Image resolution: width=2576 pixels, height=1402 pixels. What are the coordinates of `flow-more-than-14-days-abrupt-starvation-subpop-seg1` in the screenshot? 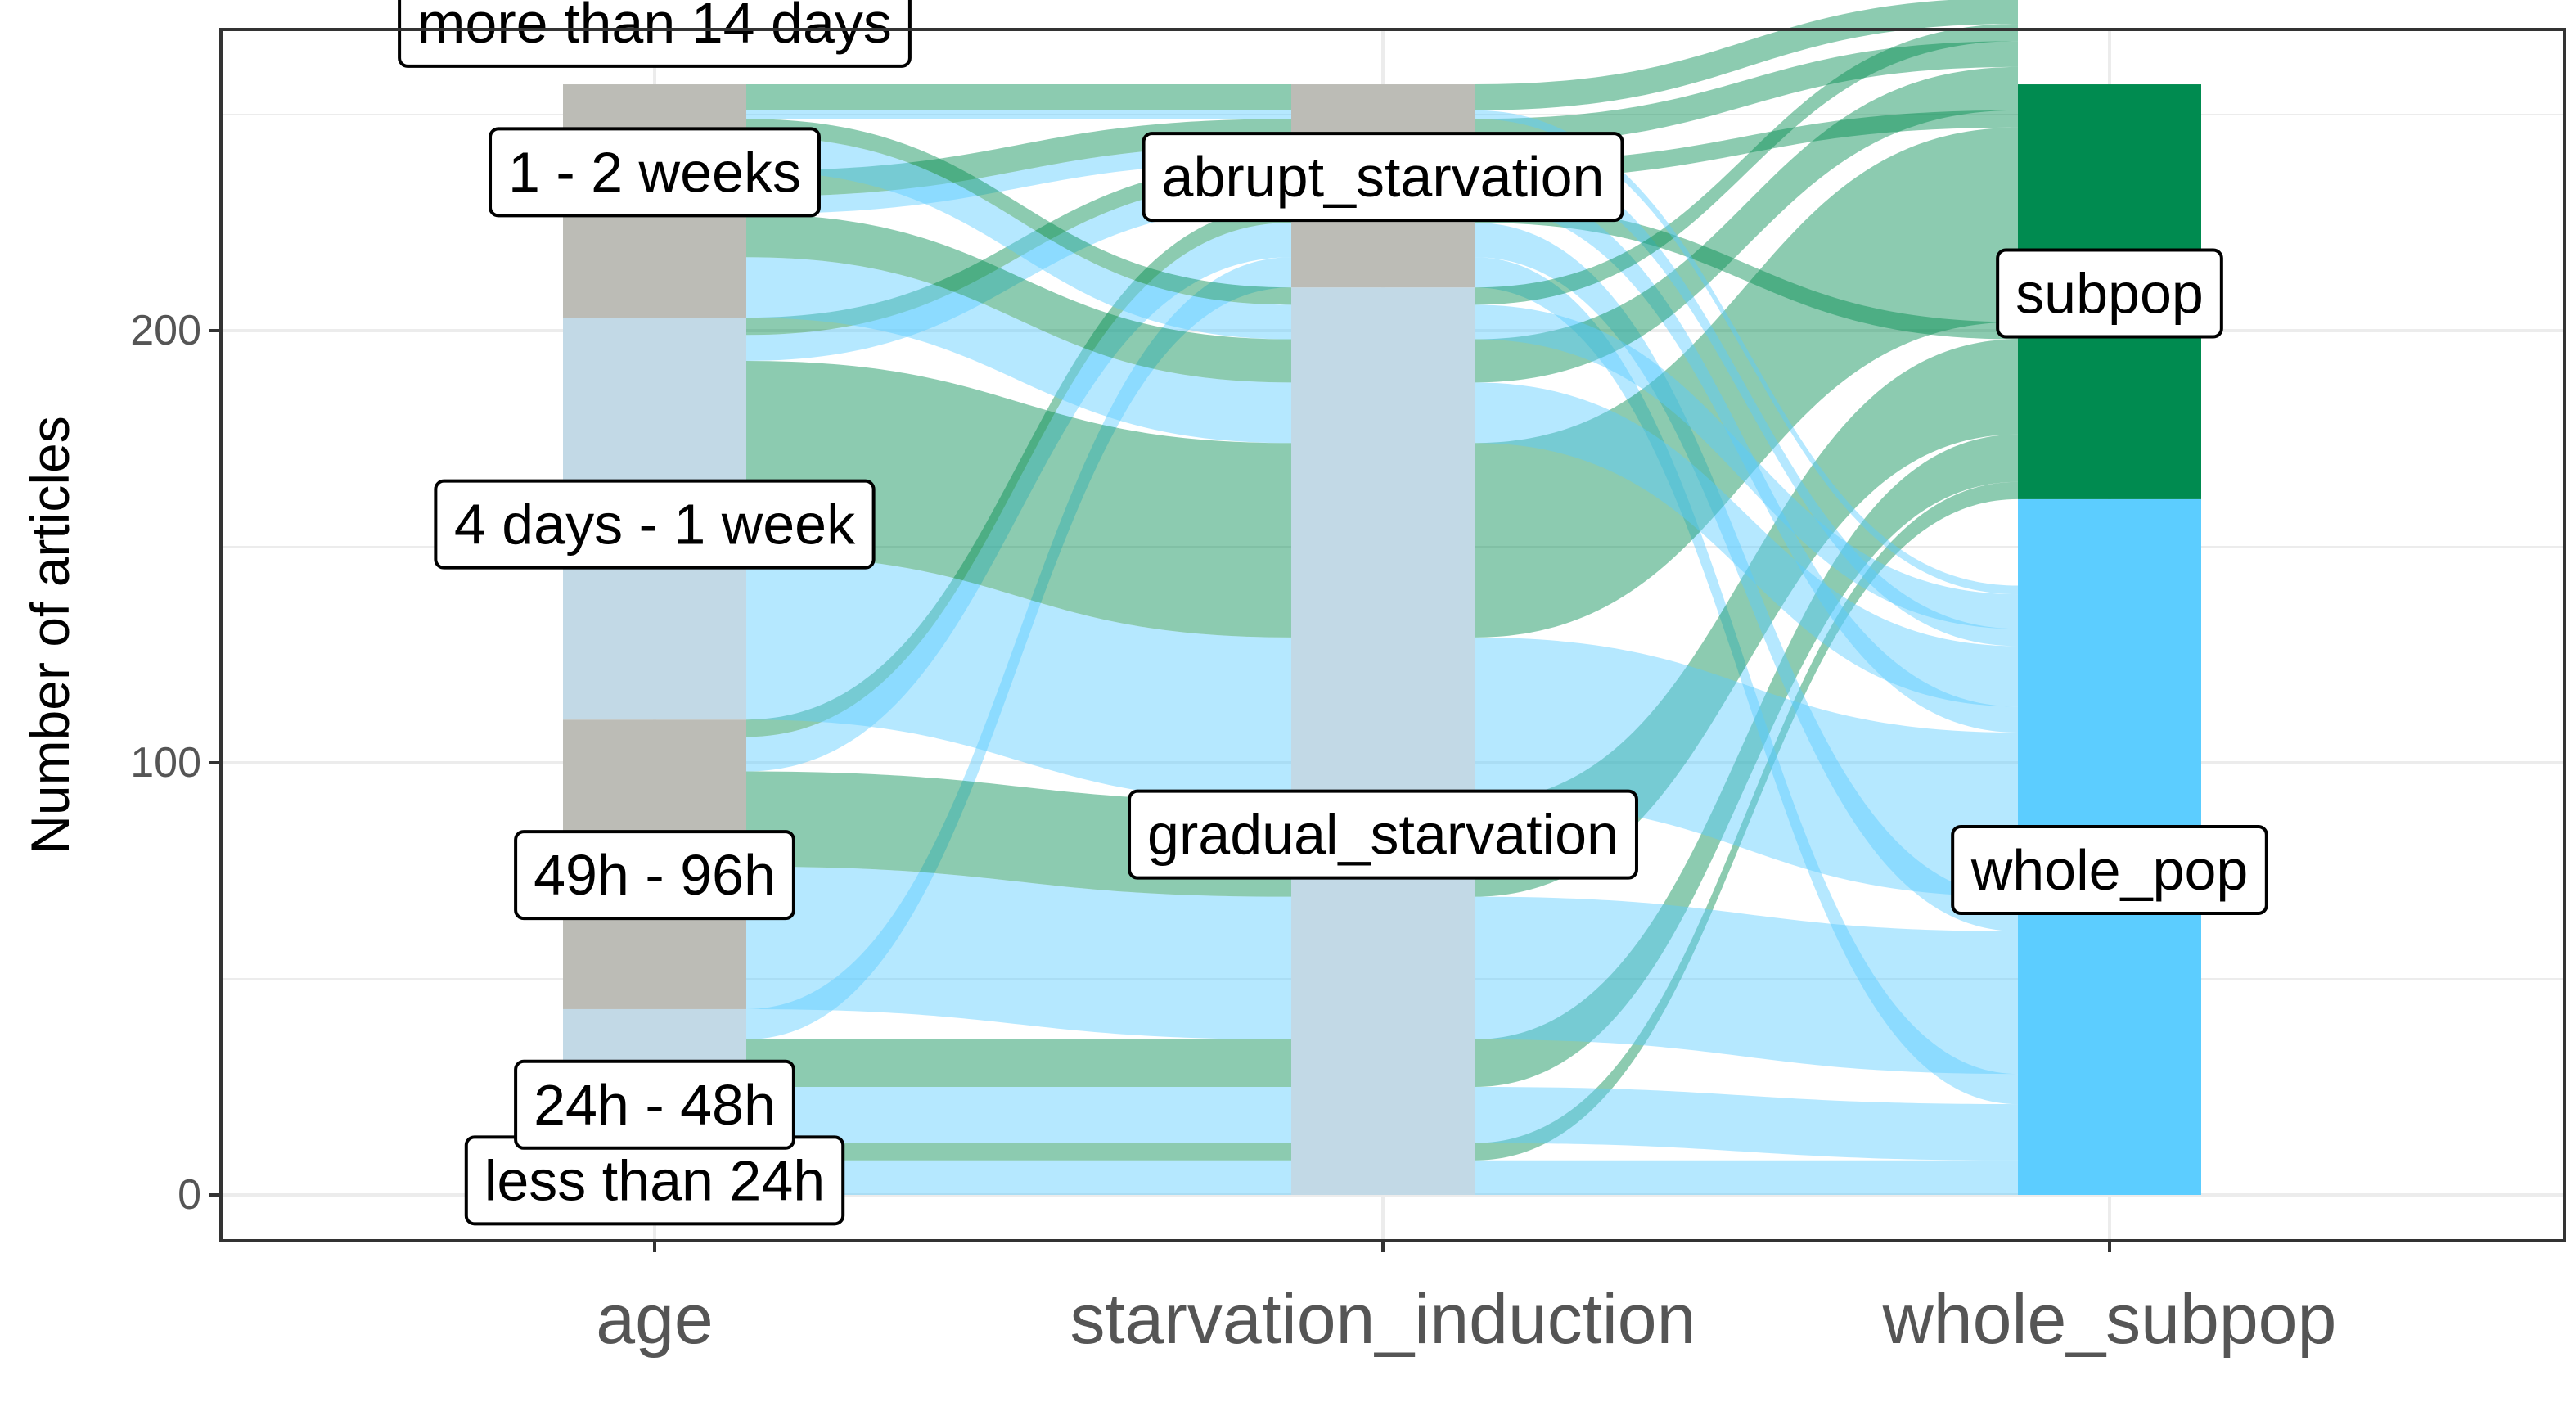 It's located at (1019, 97).